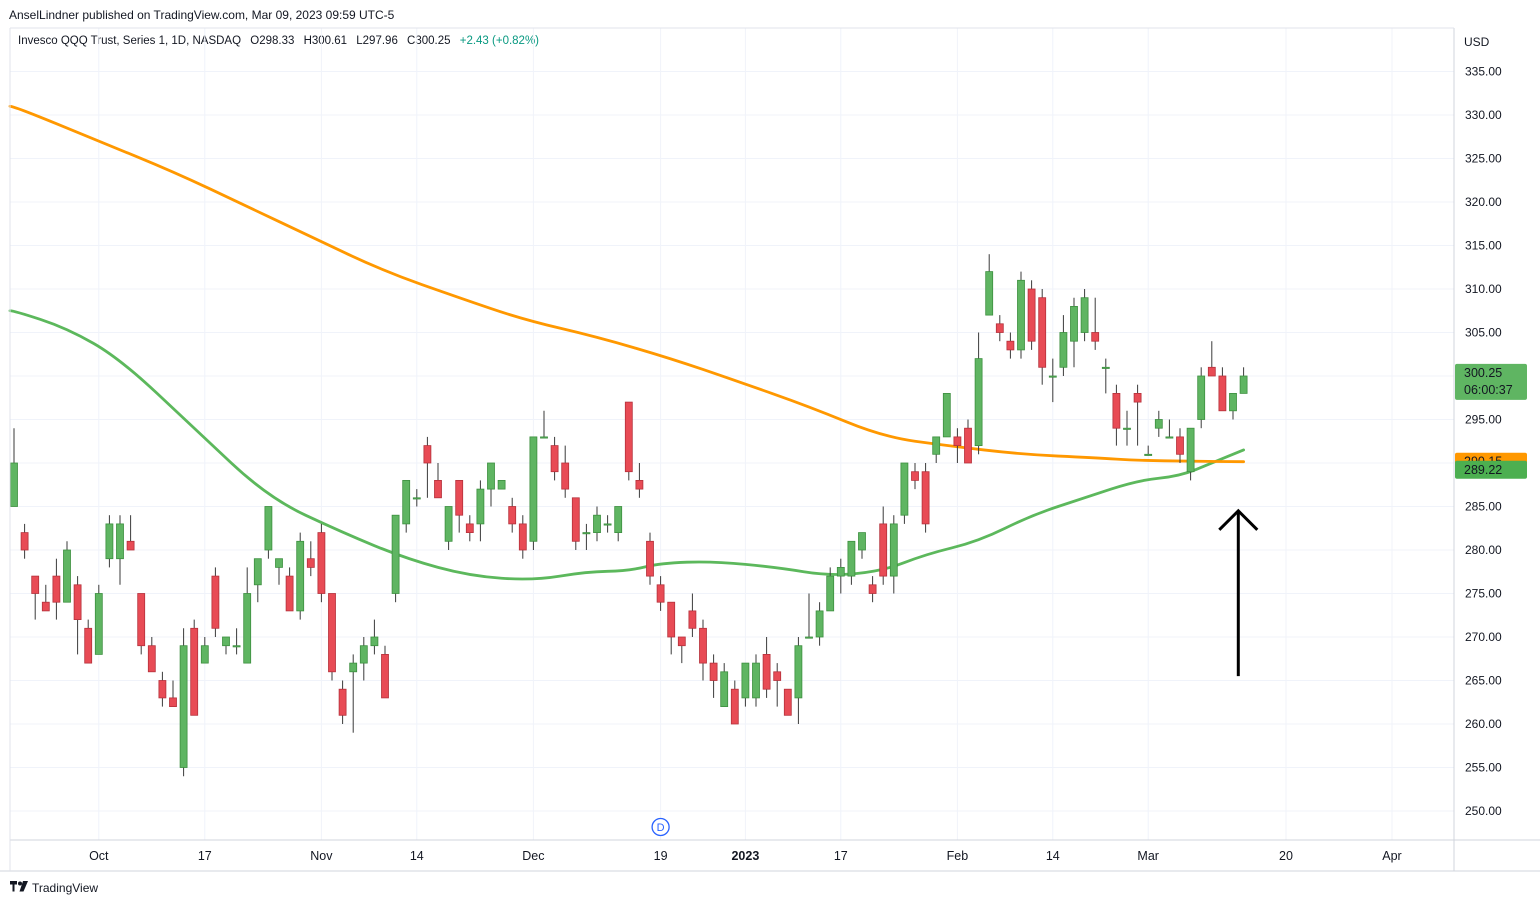  I want to click on annotations: D, so click(955, 672).